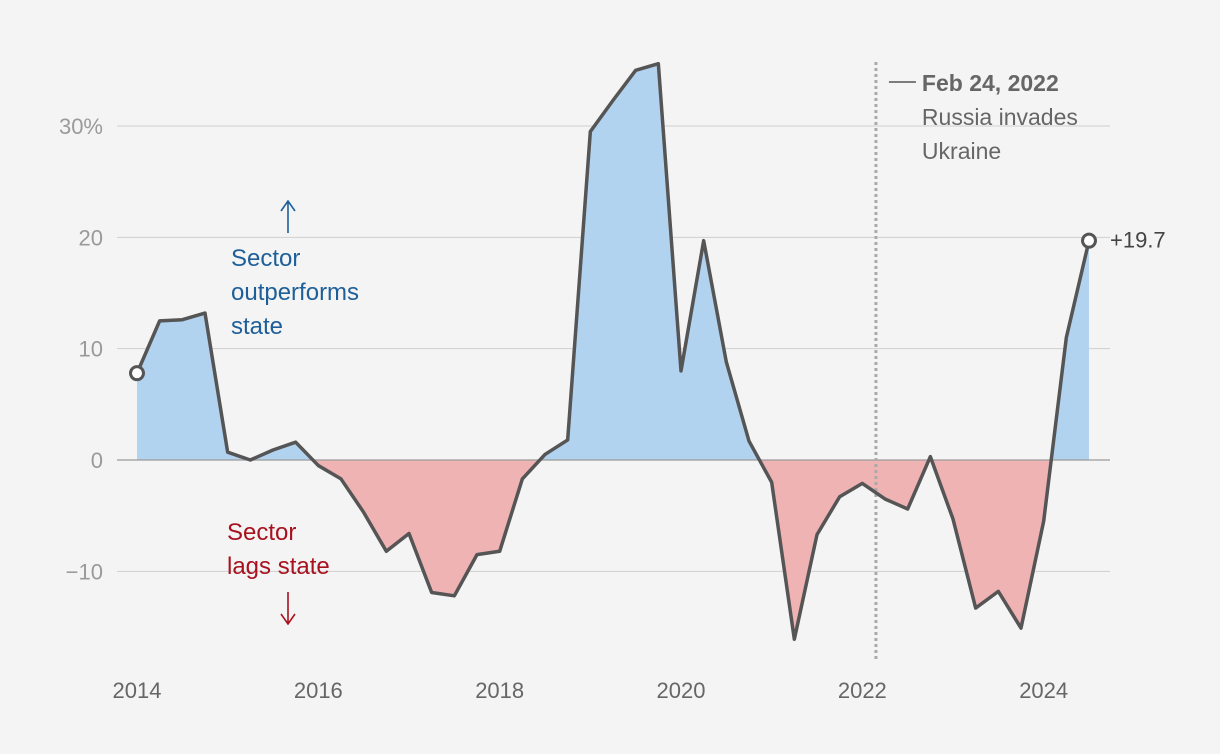 Image resolution: width=1220 pixels, height=754 pixels. Describe the element at coordinates (288, 609) in the screenshot. I see `down-arrow-icon` at that location.